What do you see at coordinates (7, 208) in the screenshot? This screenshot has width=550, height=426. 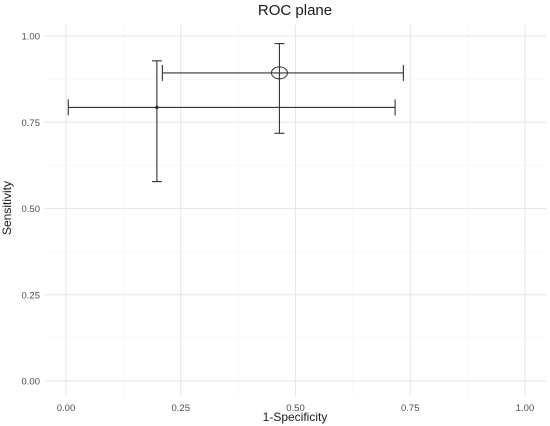 I see `y-axis-label: Sensitivity` at bounding box center [7, 208].